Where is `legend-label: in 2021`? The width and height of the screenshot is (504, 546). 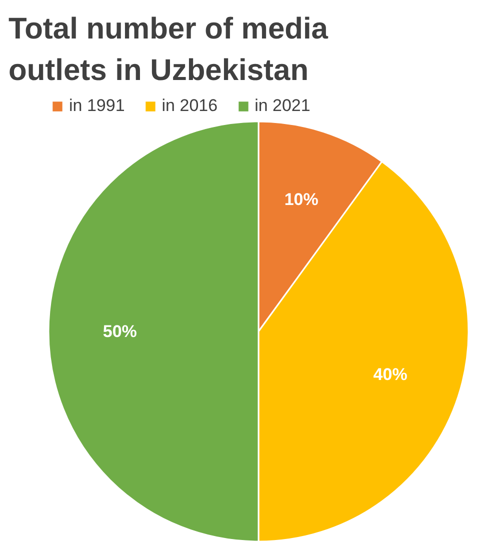 legend-label: in 2021 is located at coordinates (282, 106).